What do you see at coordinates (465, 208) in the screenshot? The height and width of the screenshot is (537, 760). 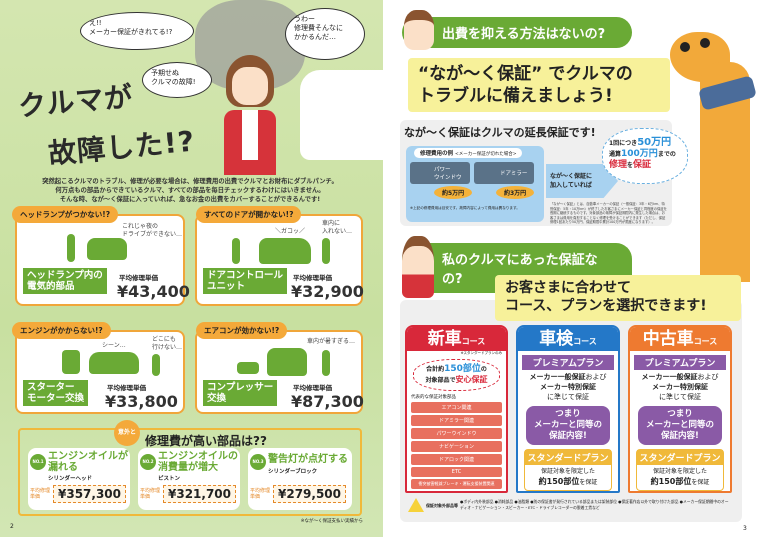 I see `example-note: ※上記の修理費用は目安です。故障内容によって費用は異なります。` at bounding box center [465, 208].